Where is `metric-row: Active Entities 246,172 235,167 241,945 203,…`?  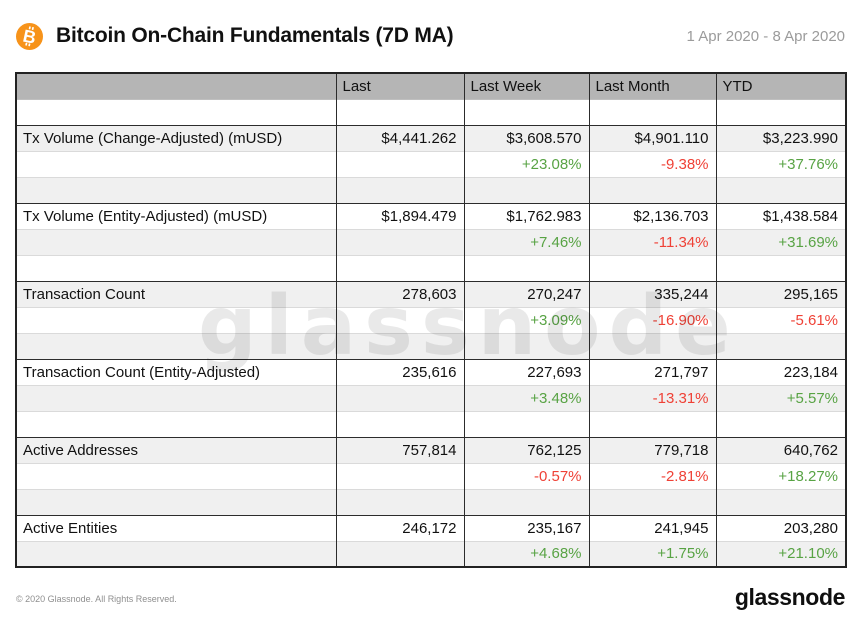
metric-row: Active Entities 246,172 235,167 241,945 203,… is located at coordinates (431, 527).